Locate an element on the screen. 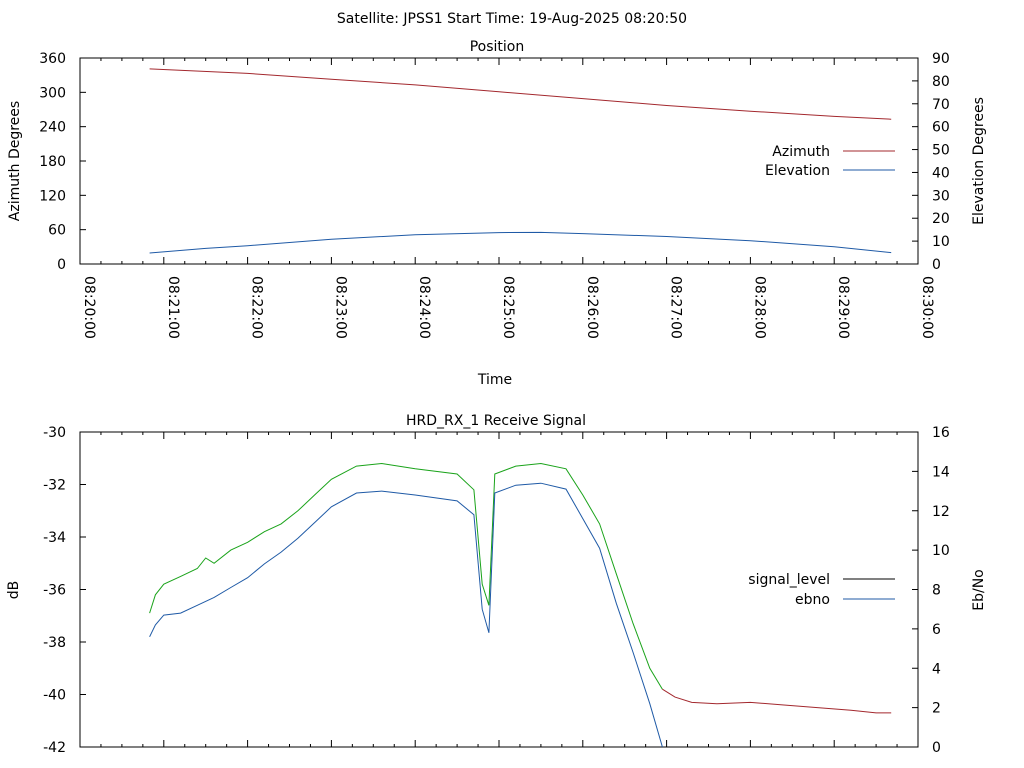 The image size is (1024, 768). y2-tick-label: 90 is located at coordinates (941, 59).